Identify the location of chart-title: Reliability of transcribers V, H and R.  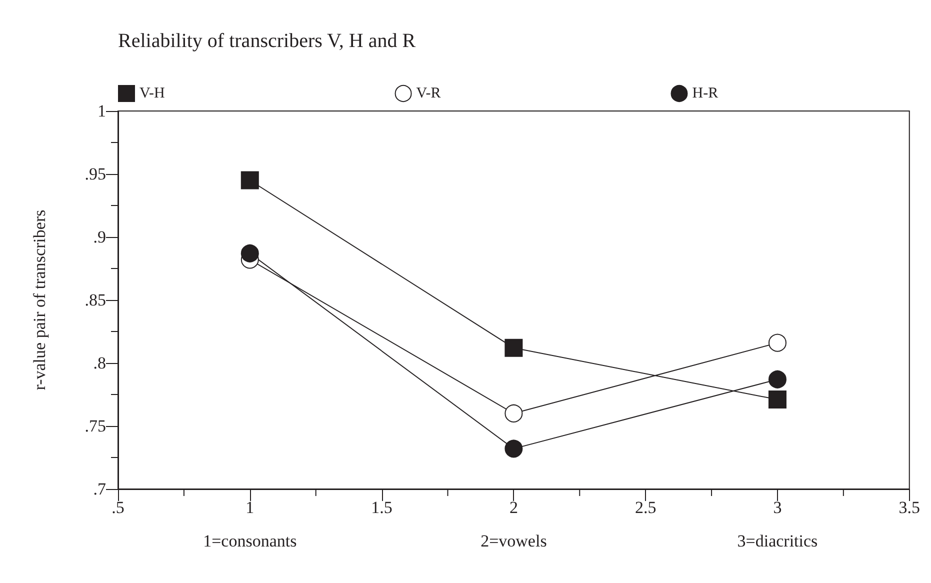
(267, 41).